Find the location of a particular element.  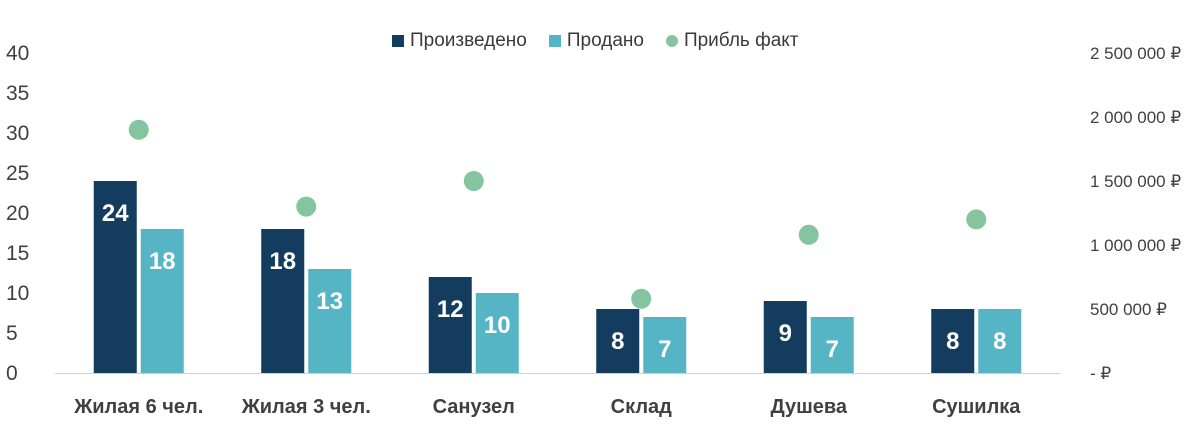

bar-value-label: 13 is located at coordinates (329, 301).